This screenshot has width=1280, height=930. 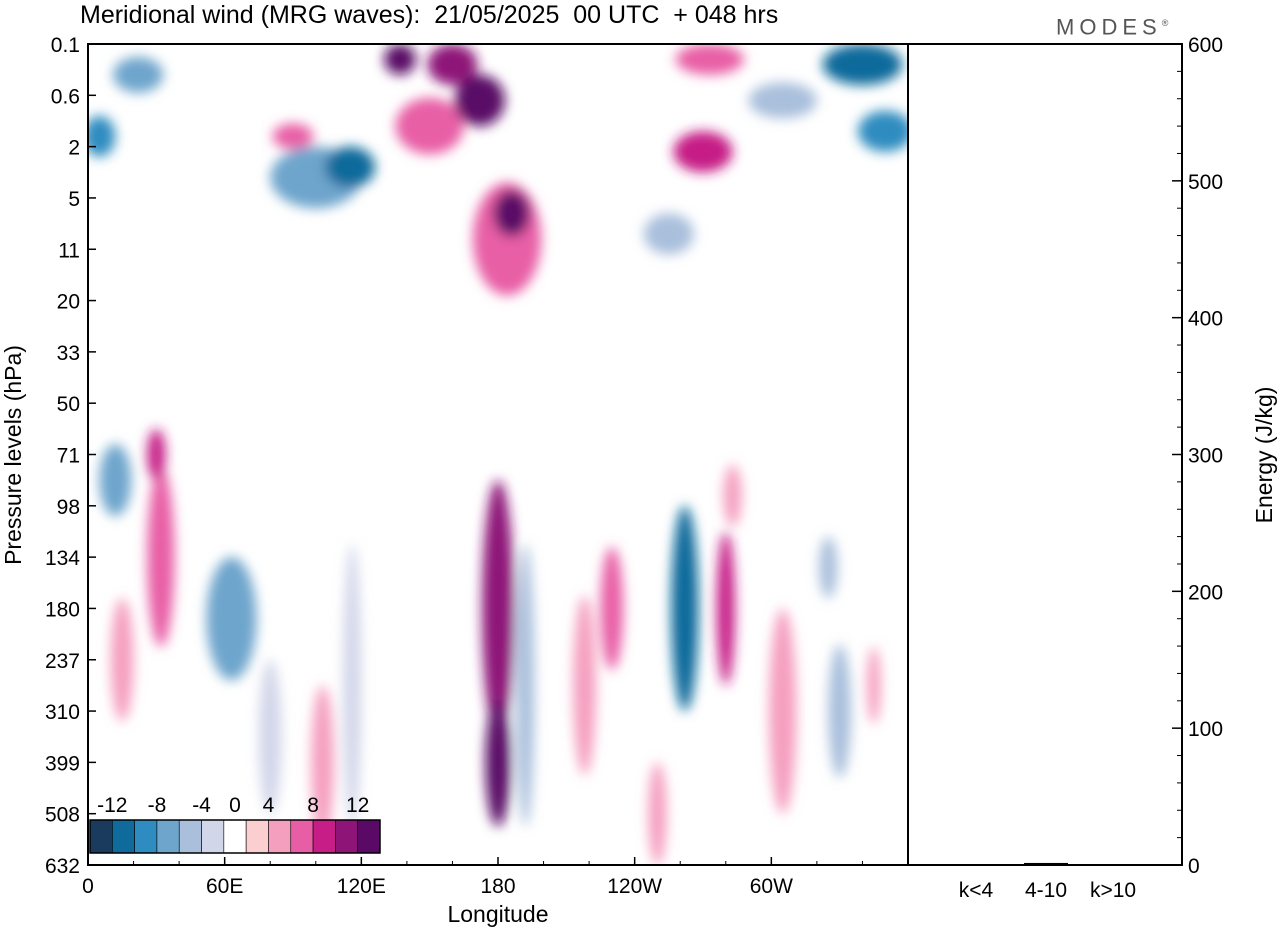 What do you see at coordinates (201, 805) in the screenshot?
I see `colorbar-label: -4` at bounding box center [201, 805].